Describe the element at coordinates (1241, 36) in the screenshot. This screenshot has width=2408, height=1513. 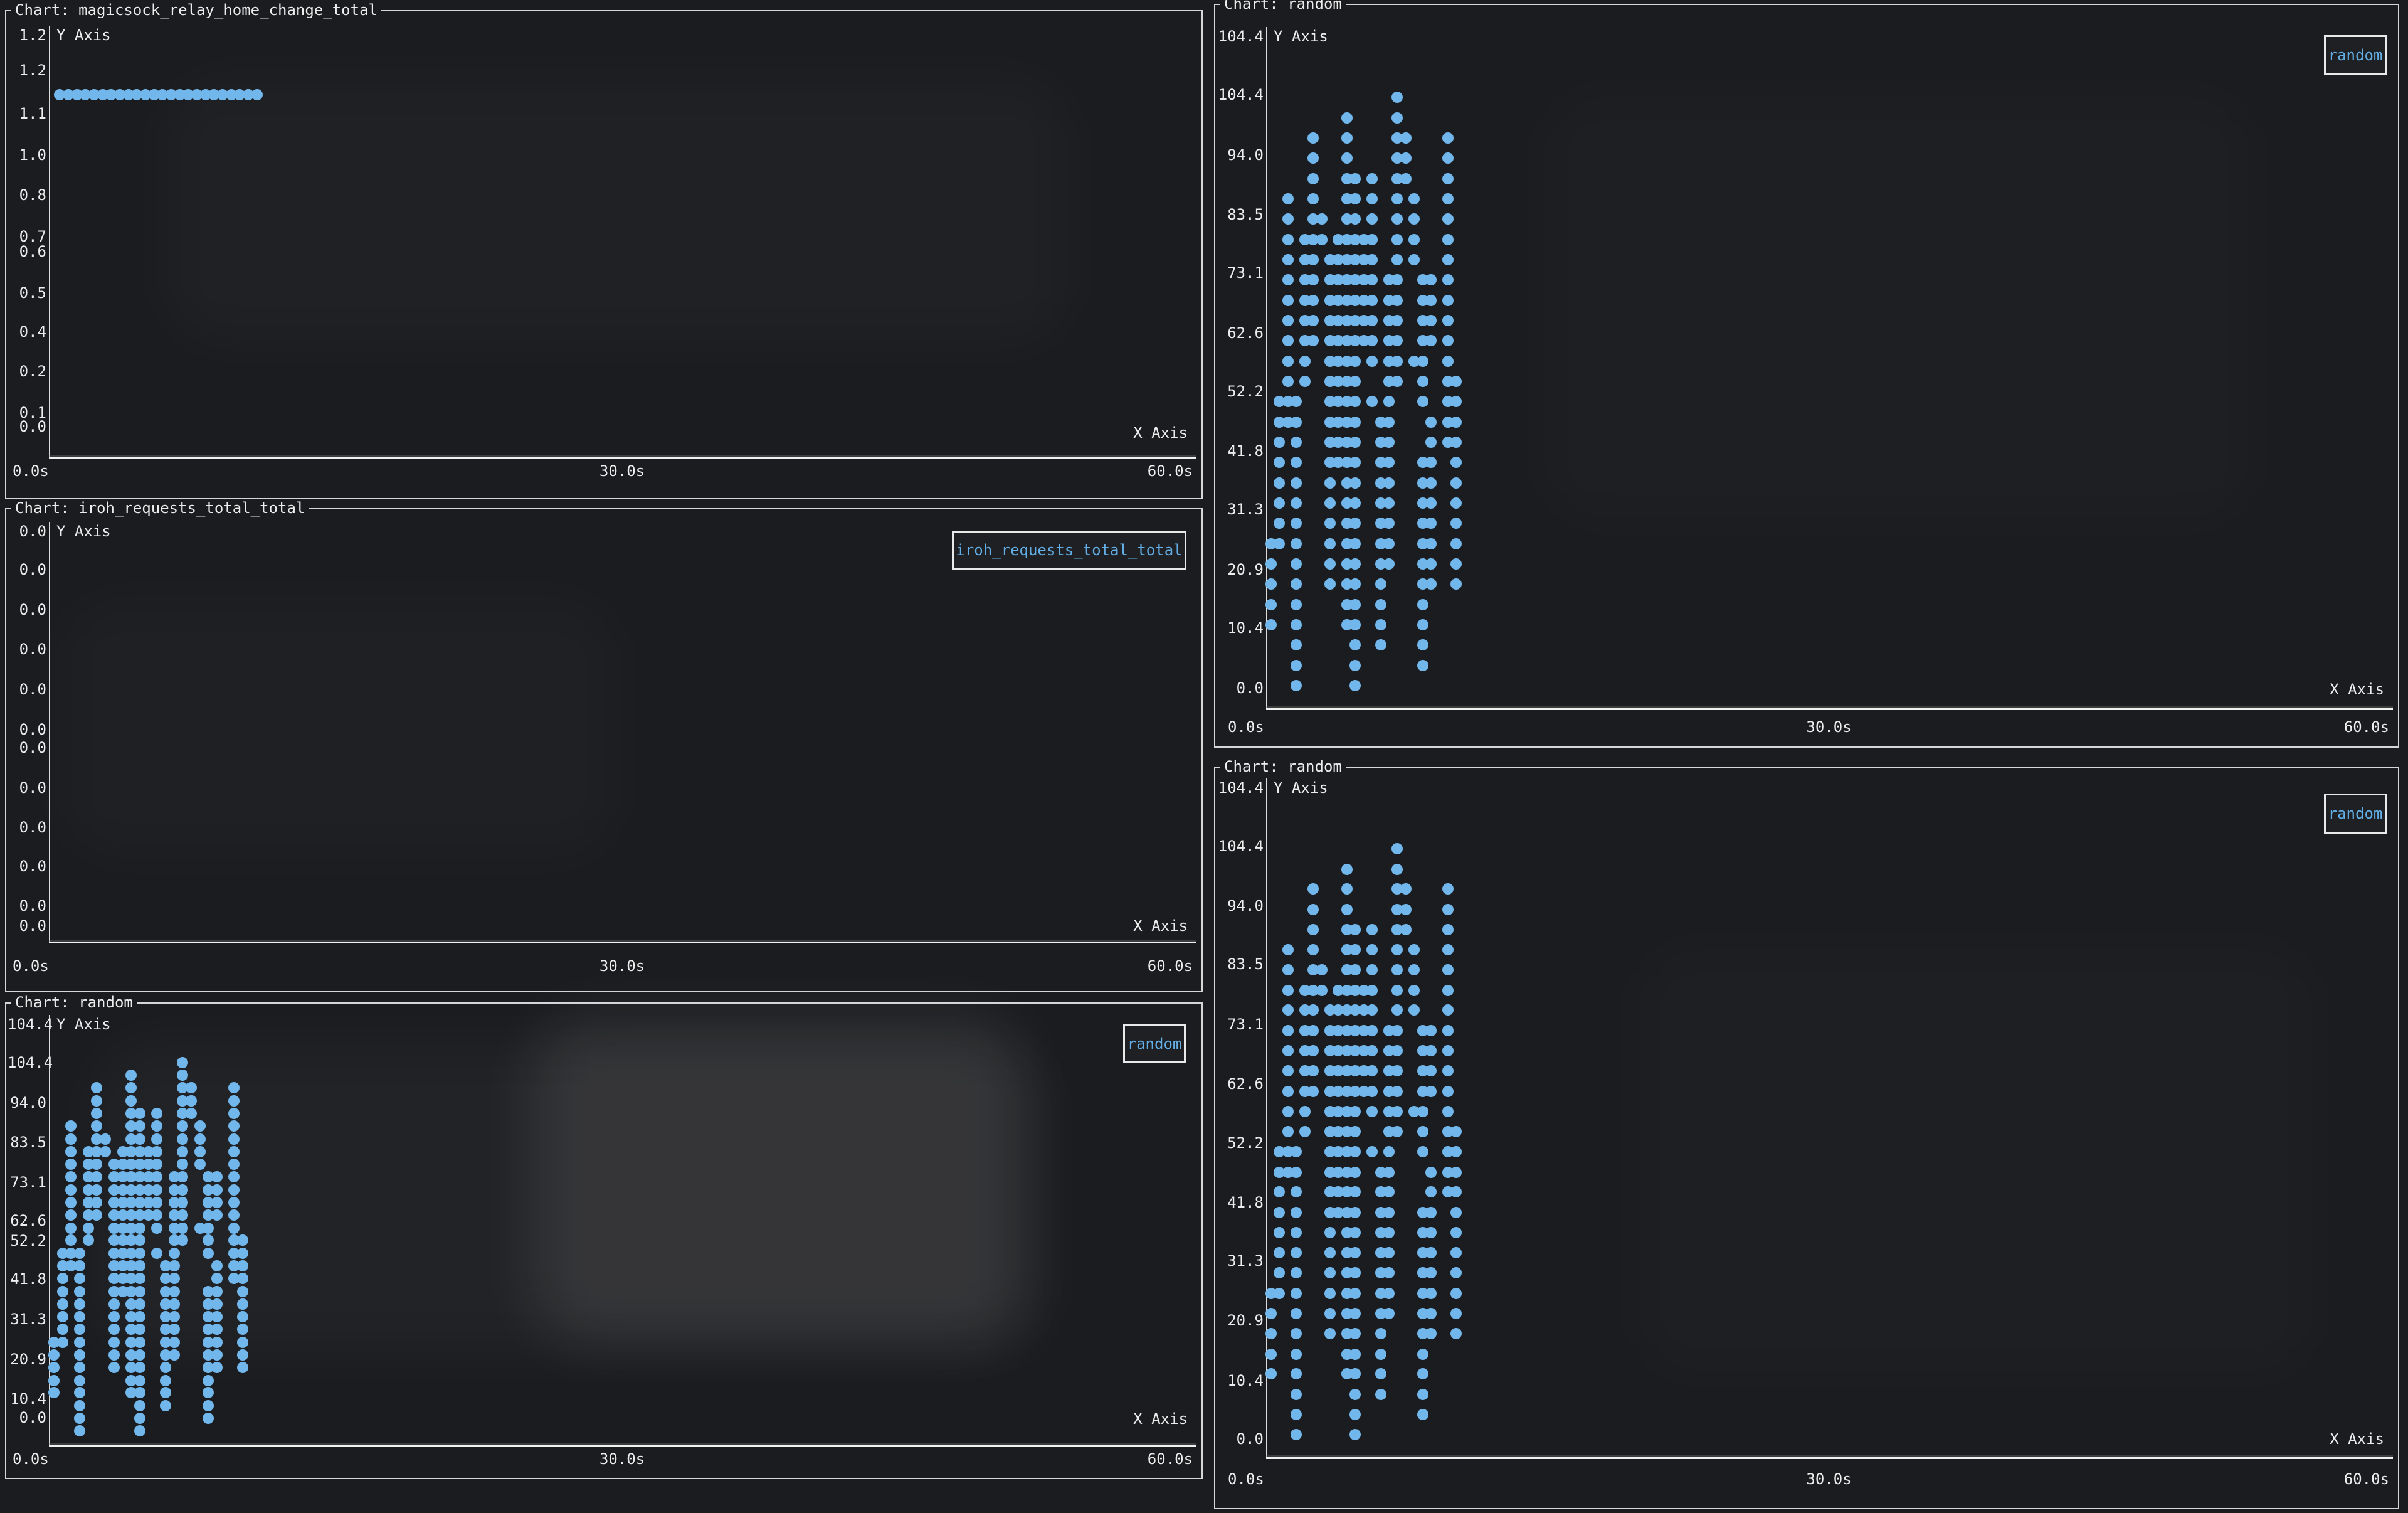
I see `y-tick-label: 104.4` at that location.